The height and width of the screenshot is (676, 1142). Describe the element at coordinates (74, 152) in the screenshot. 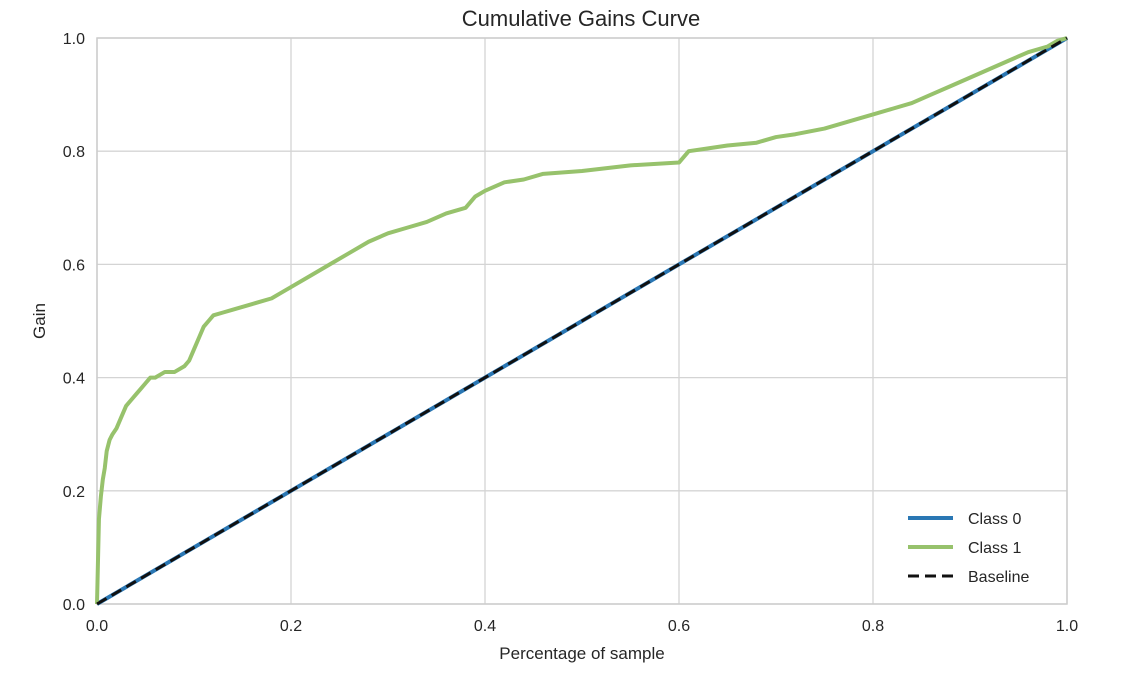

I see `y-tick-label: 0.8` at that location.